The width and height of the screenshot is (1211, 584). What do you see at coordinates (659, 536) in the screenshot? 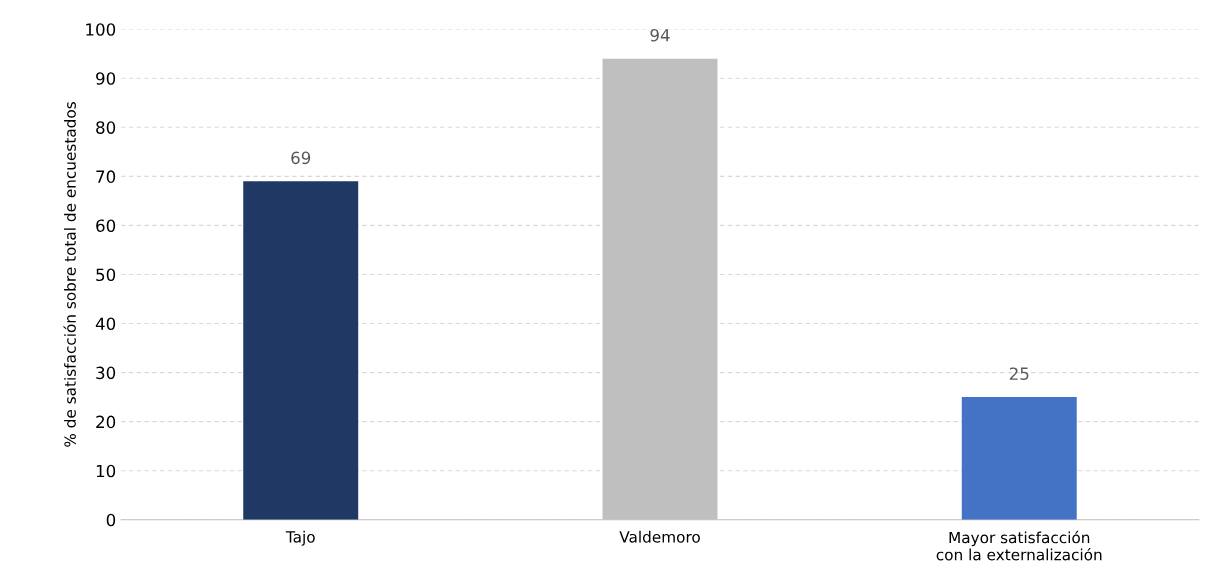
I see `x-tick-label: Valdemoro` at bounding box center [659, 536].